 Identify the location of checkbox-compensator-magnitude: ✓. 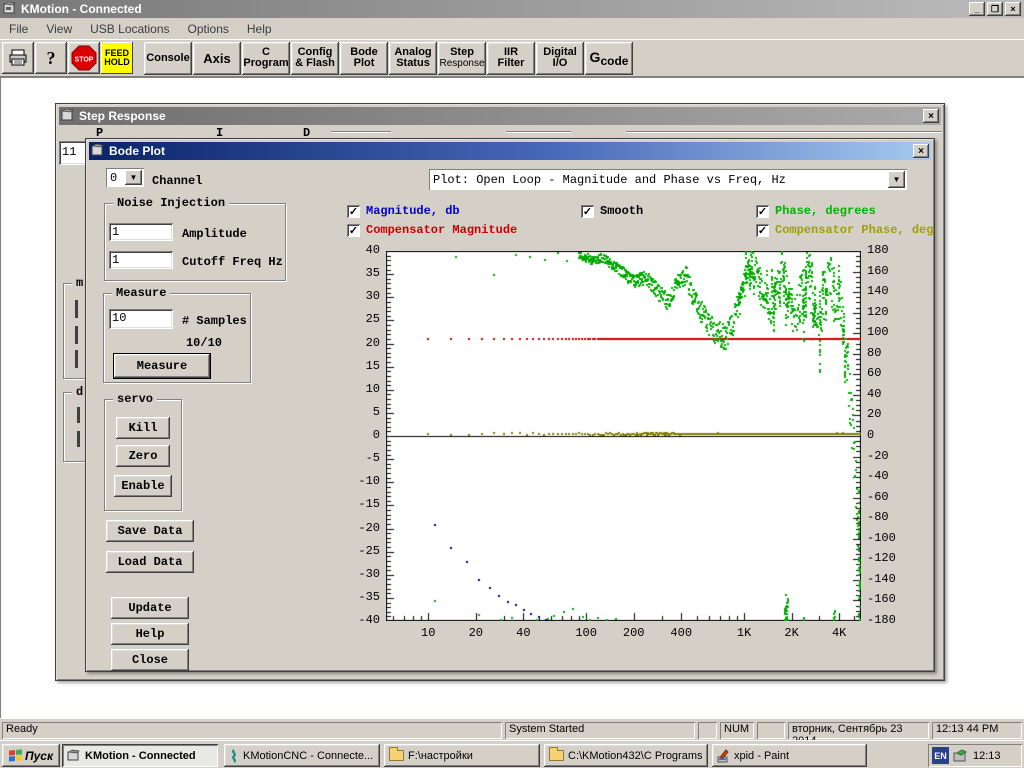
(353, 230).